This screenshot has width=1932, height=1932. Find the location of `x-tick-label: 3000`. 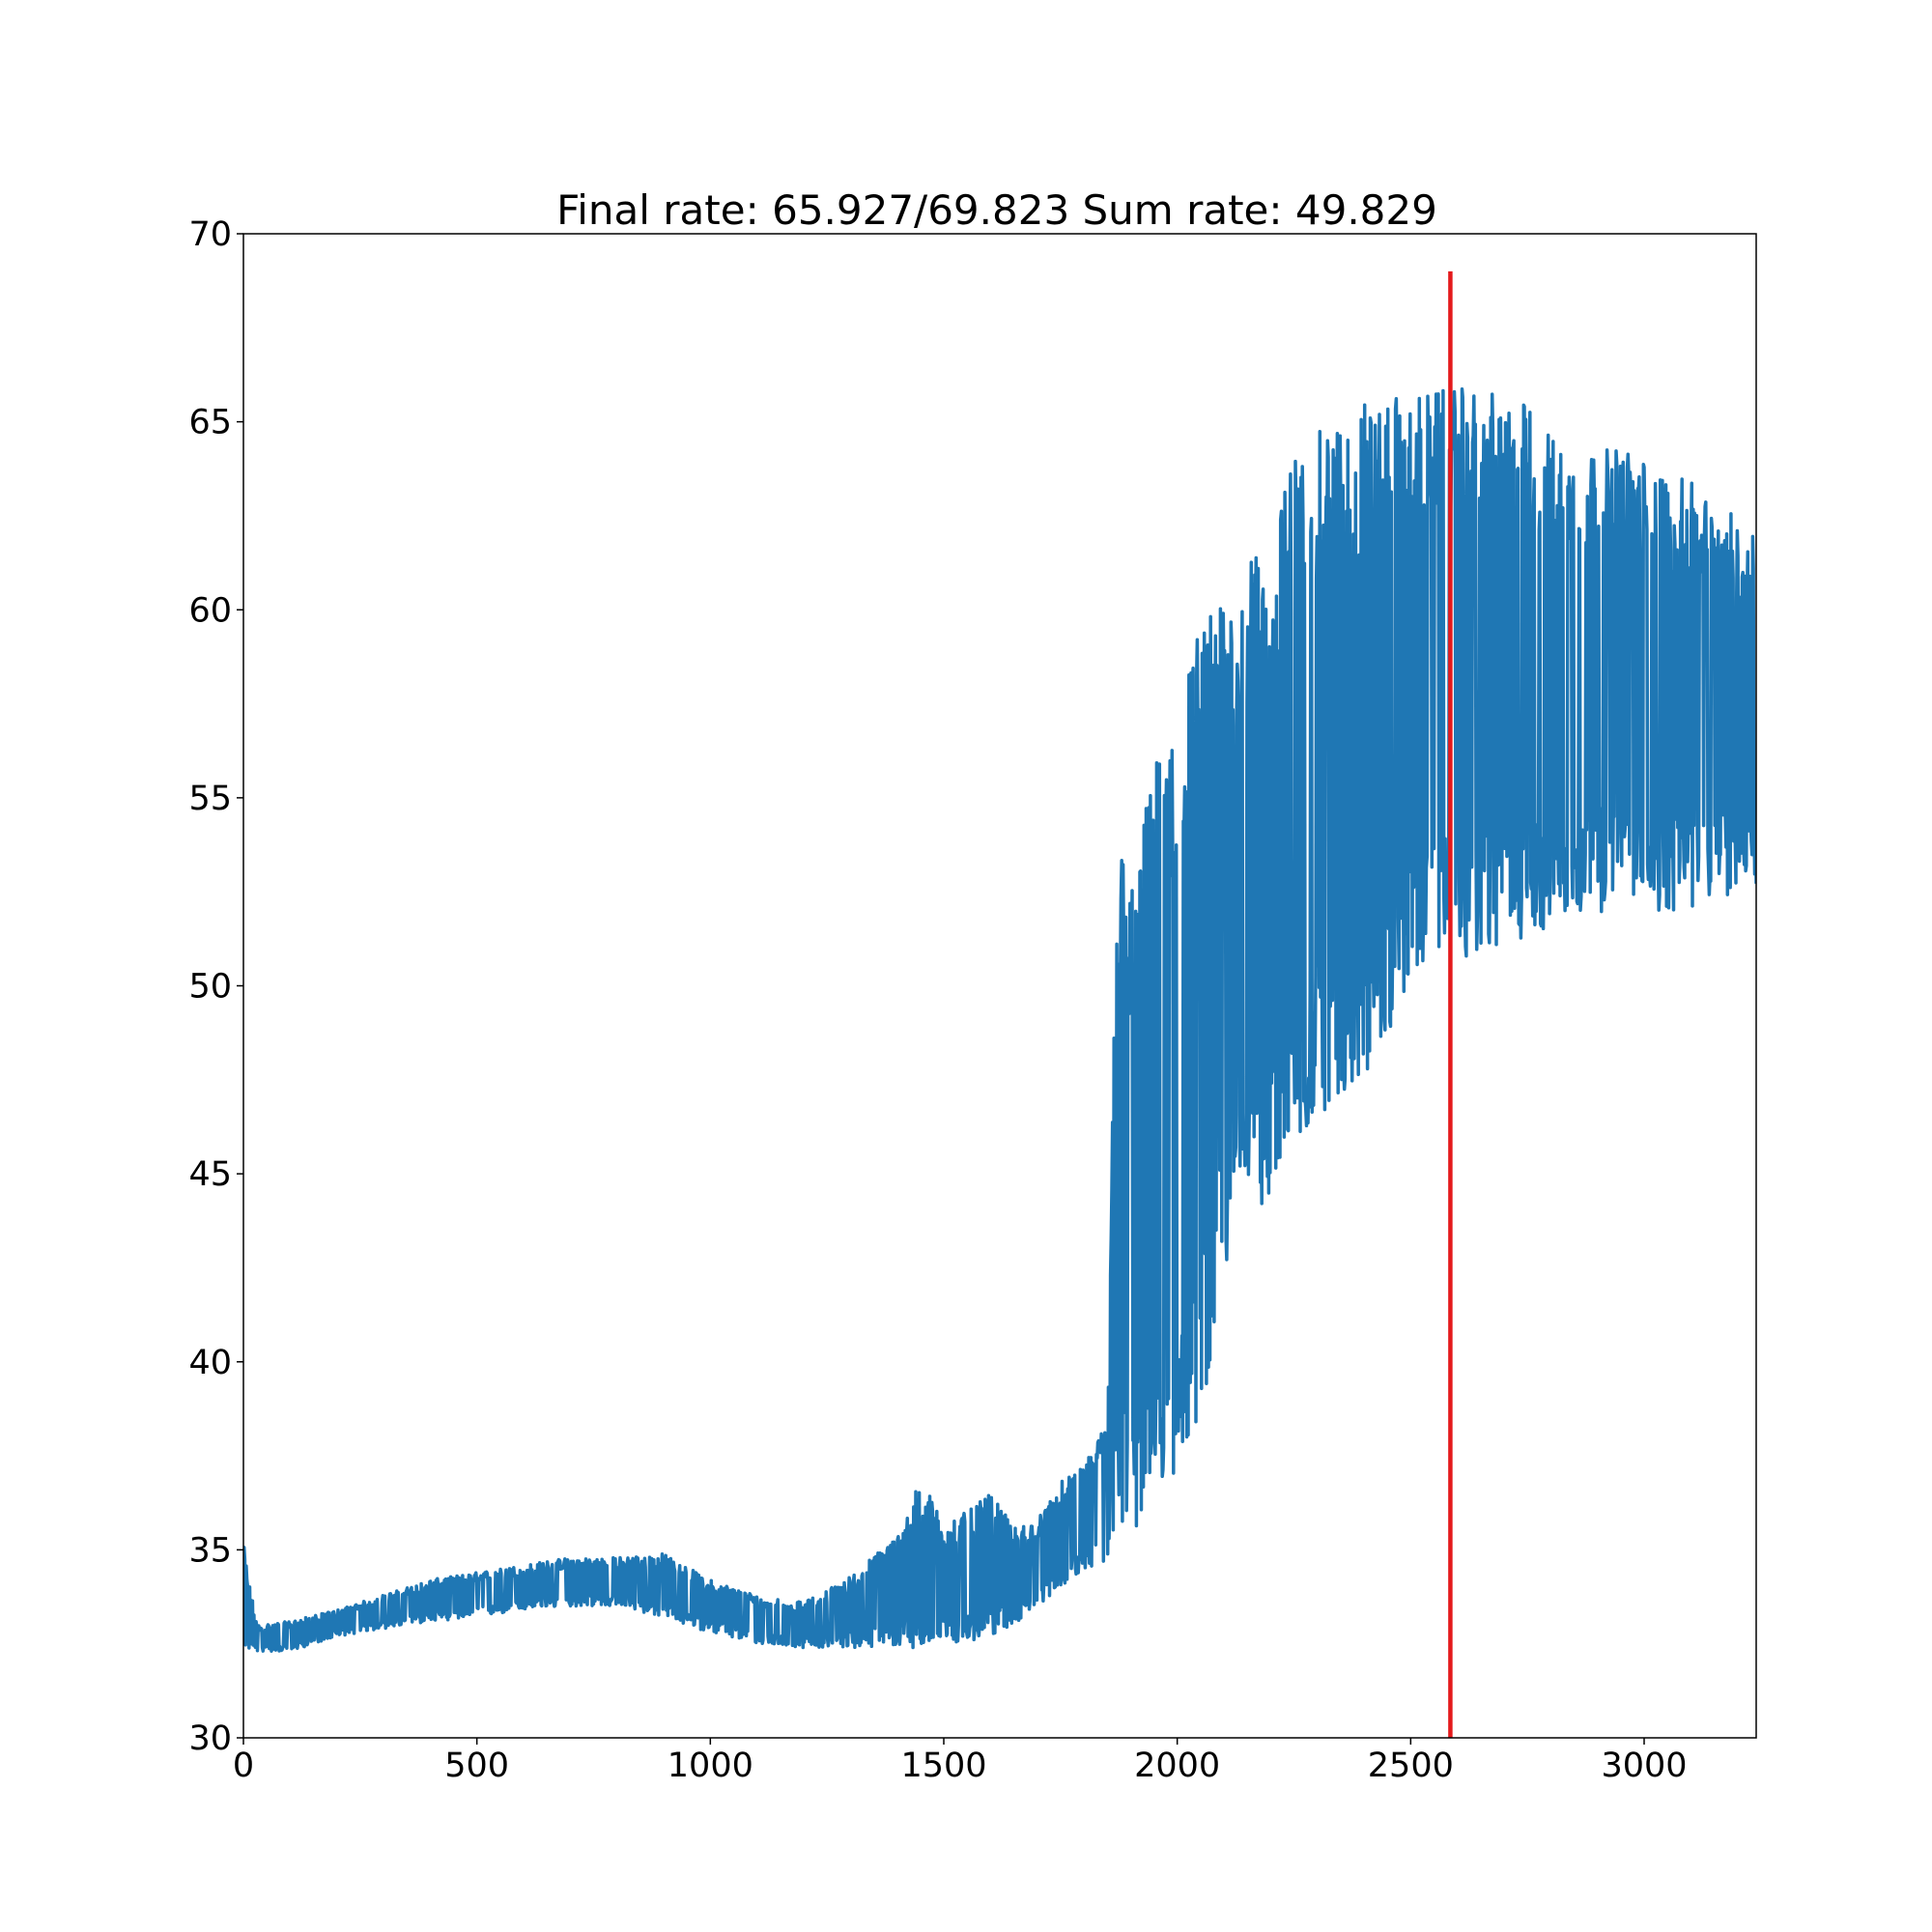

x-tick-label: 3000 is located at coordinates (1644, 1766).